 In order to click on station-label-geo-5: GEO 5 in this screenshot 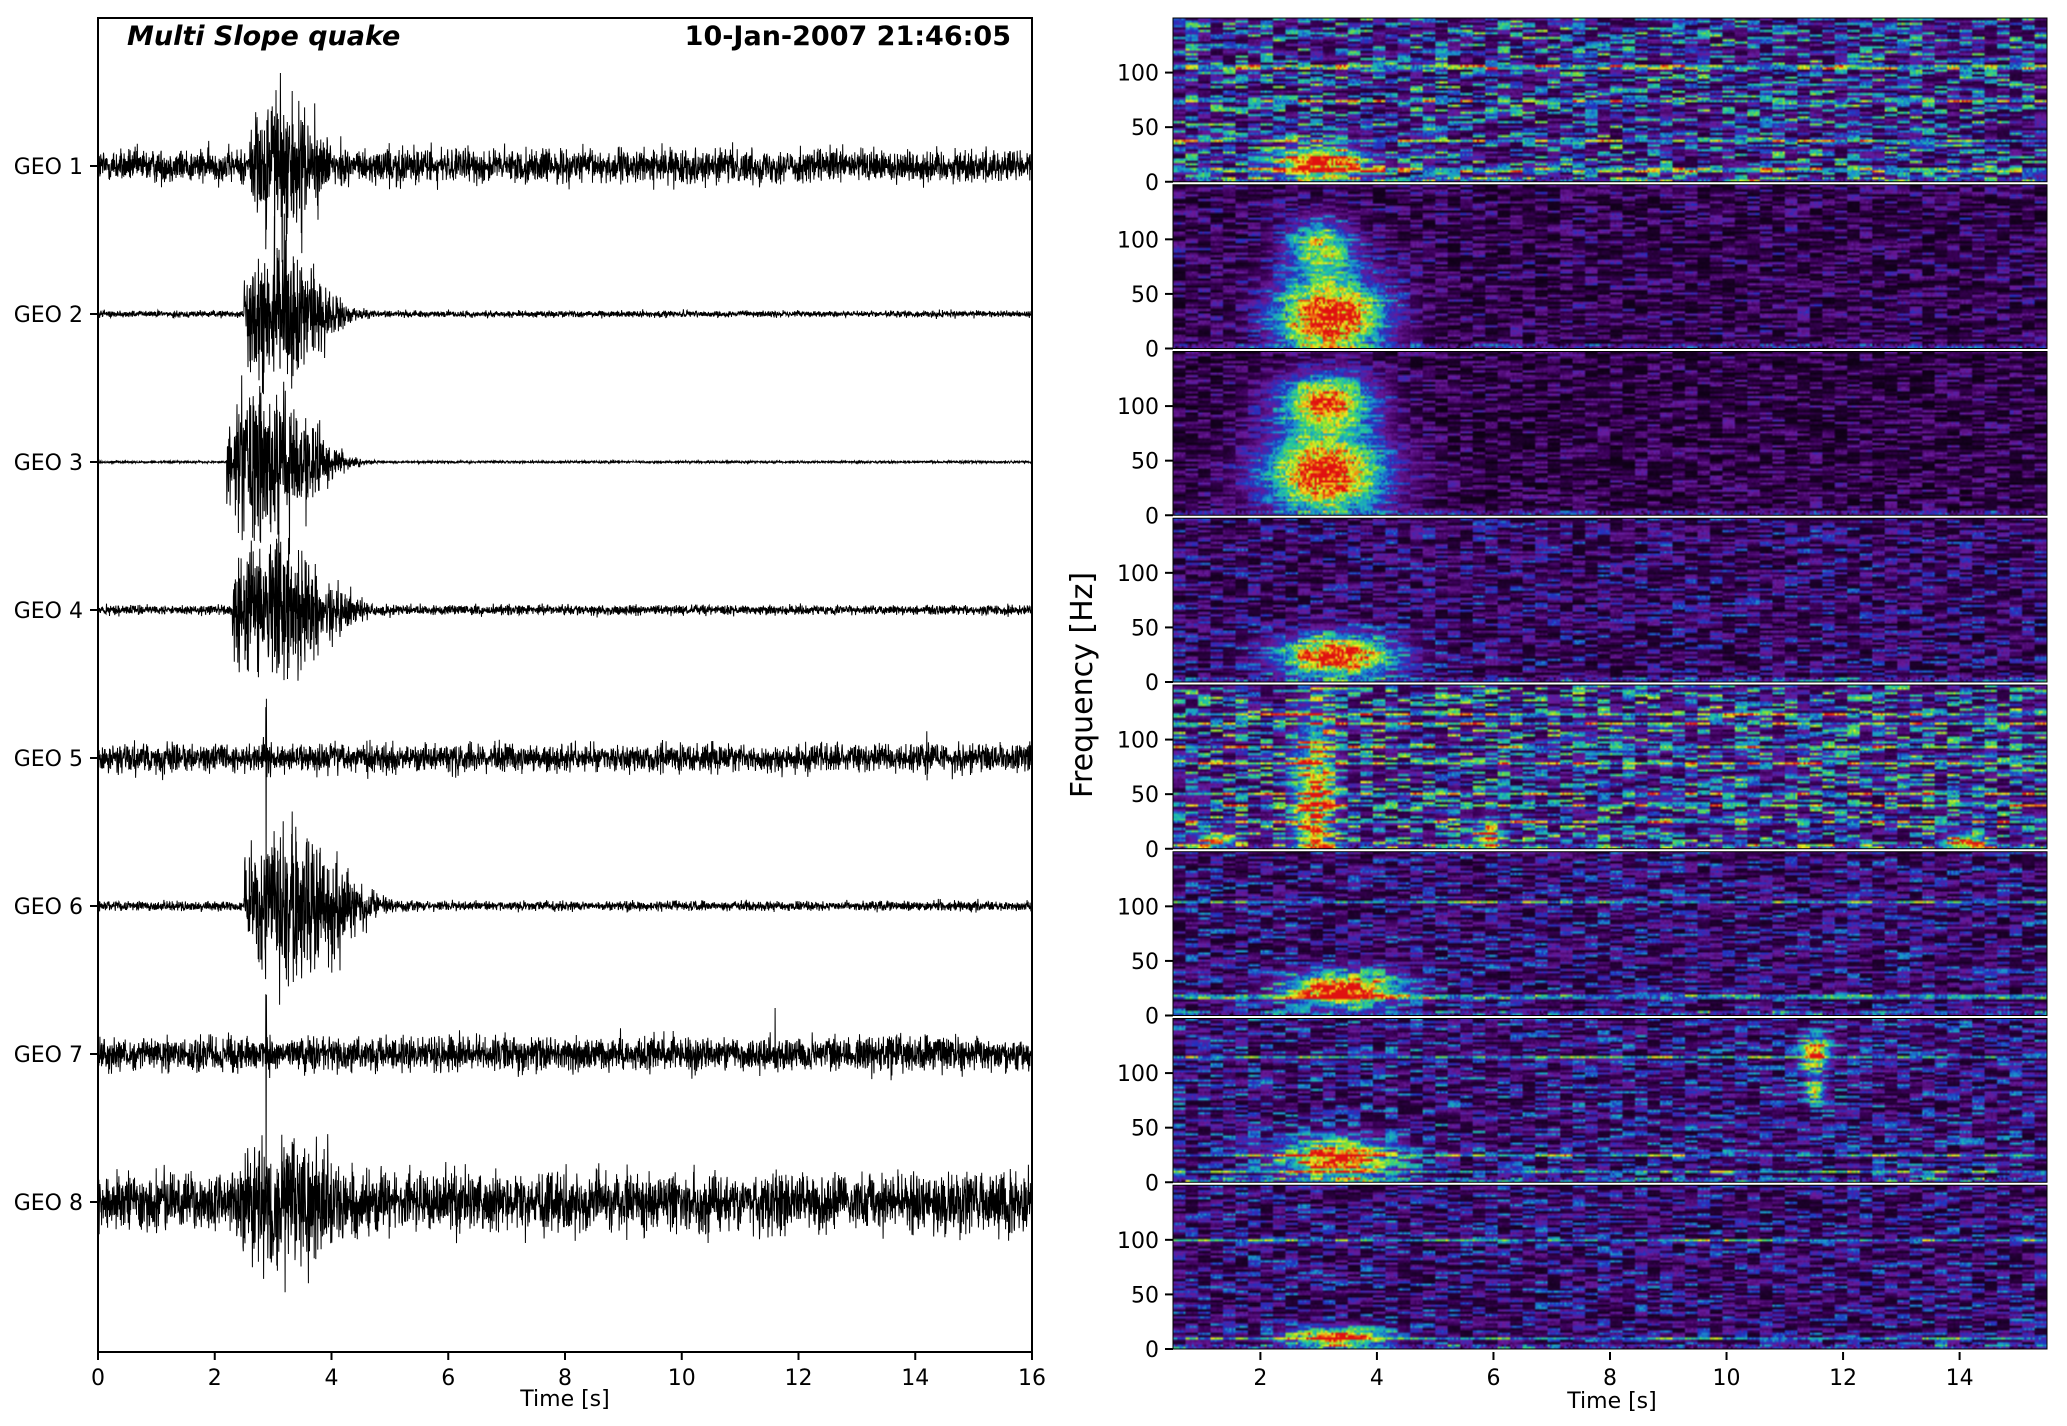, I will do `click(48, 759)`.